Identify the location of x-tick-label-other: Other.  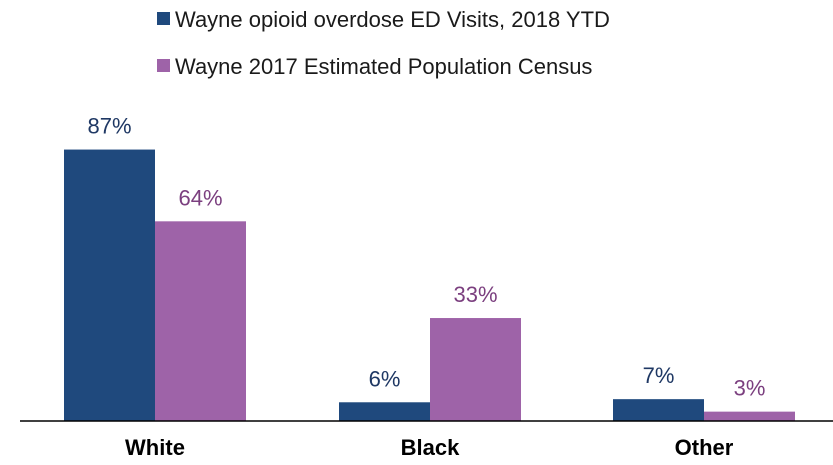
(704, 447).